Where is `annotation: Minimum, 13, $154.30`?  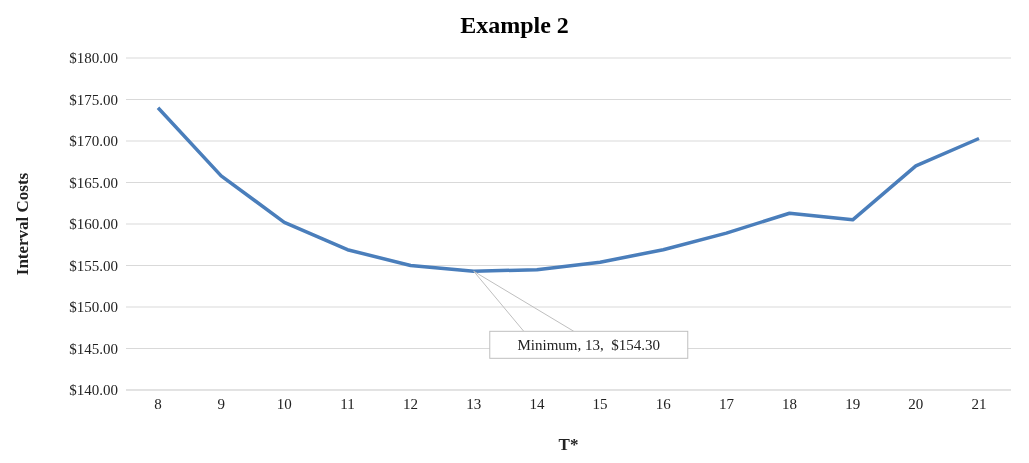 annotation: Minimum, 13, $154.30 is located at coordinates (589, 345).